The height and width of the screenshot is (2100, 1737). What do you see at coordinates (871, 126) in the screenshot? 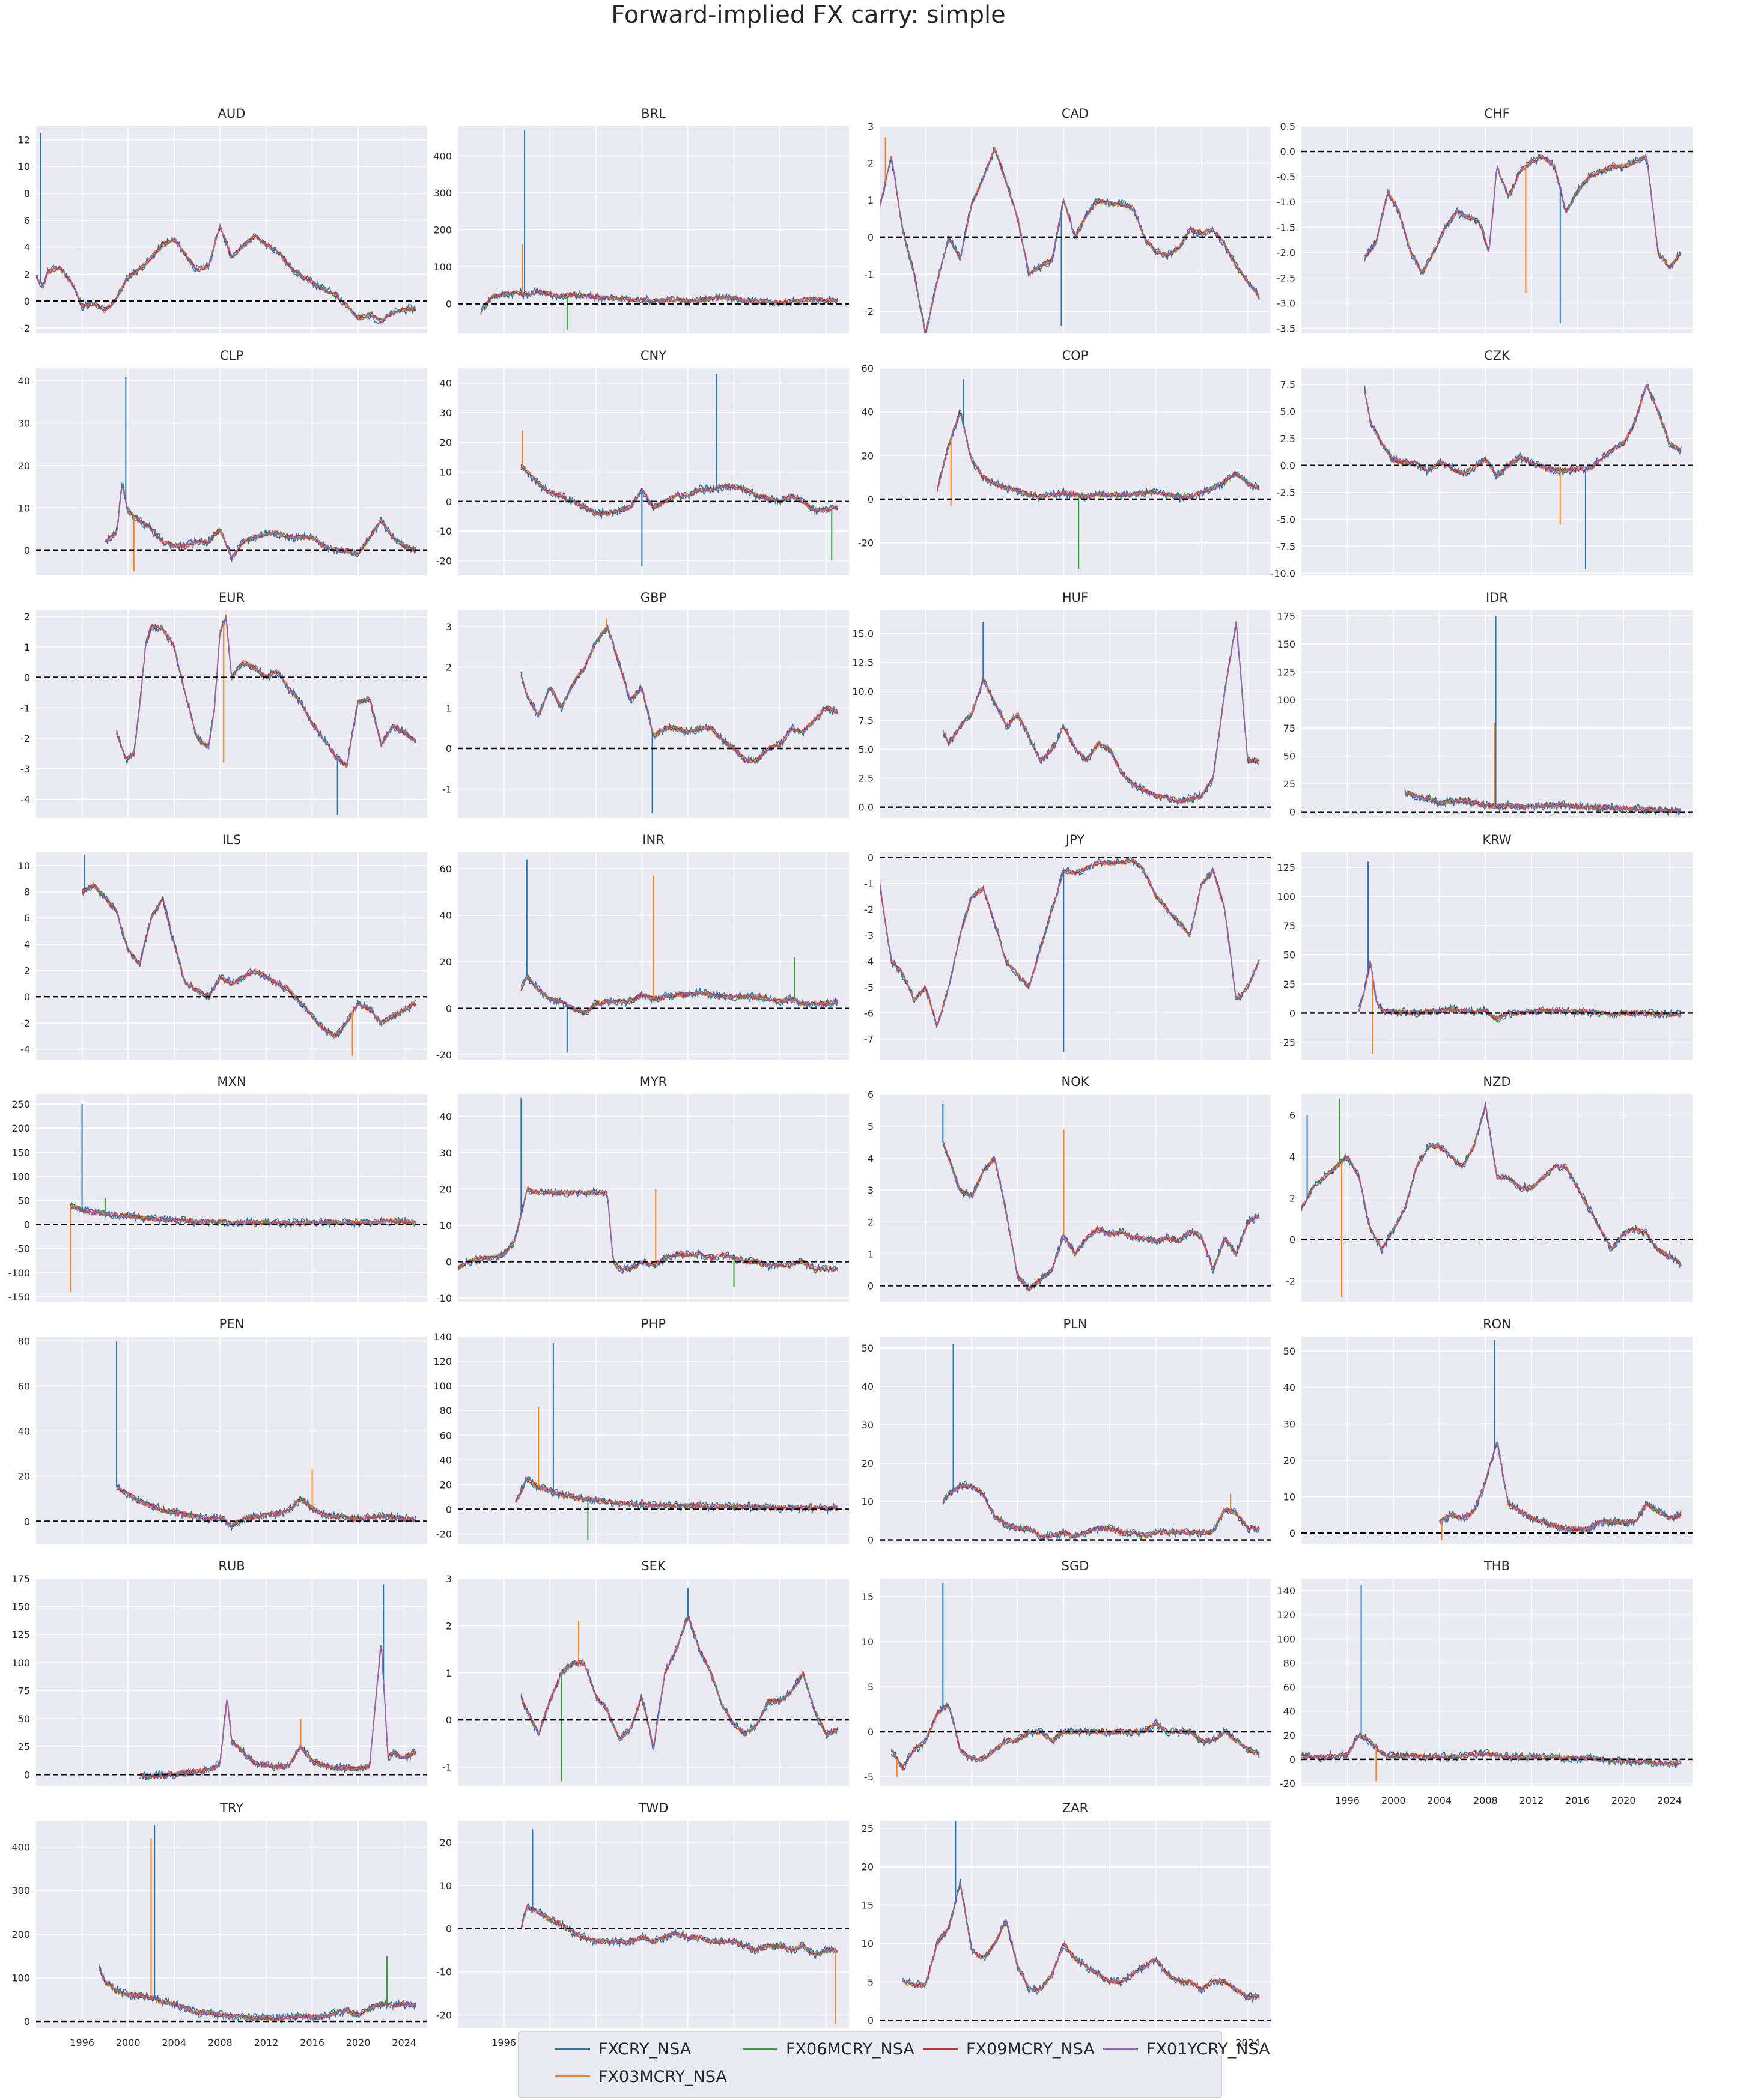
I see `y-tick-label: 3` at bounding box center [871, 126].